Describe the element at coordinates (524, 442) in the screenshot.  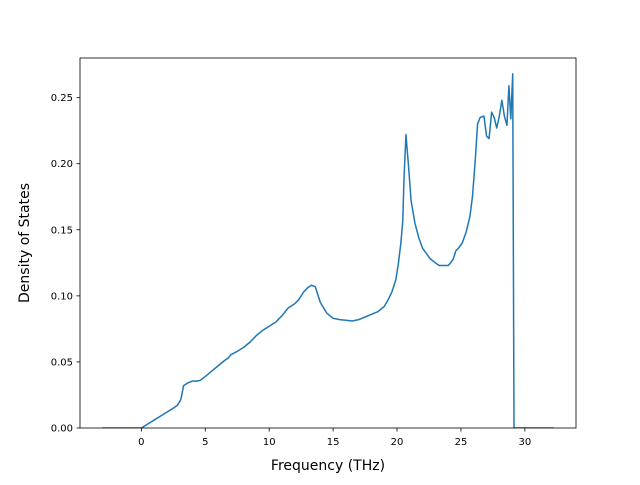
I see `x-tick-label: 30` at that location.